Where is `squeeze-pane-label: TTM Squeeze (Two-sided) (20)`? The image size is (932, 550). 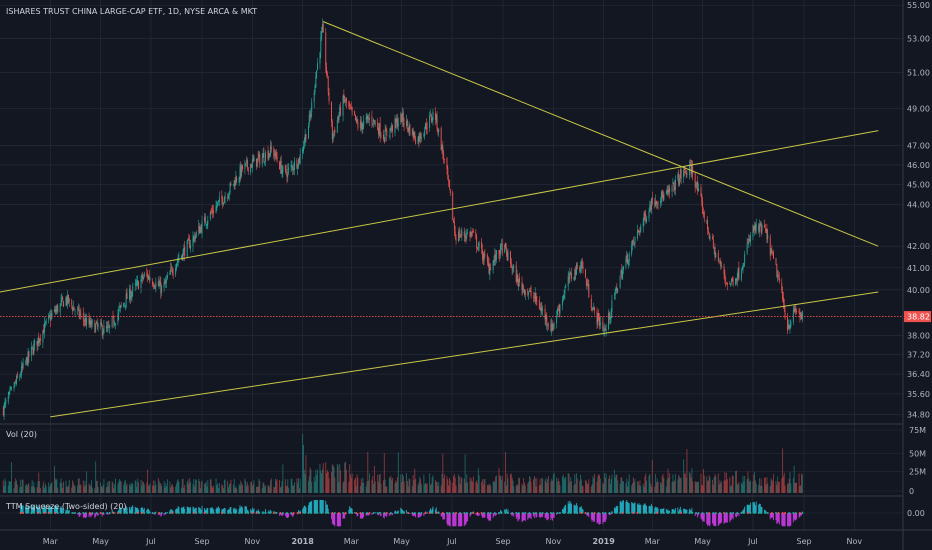 squeeze-pane-label: TTM Squeeze (Two-sided) (20) is located at coordinates (66, 506).